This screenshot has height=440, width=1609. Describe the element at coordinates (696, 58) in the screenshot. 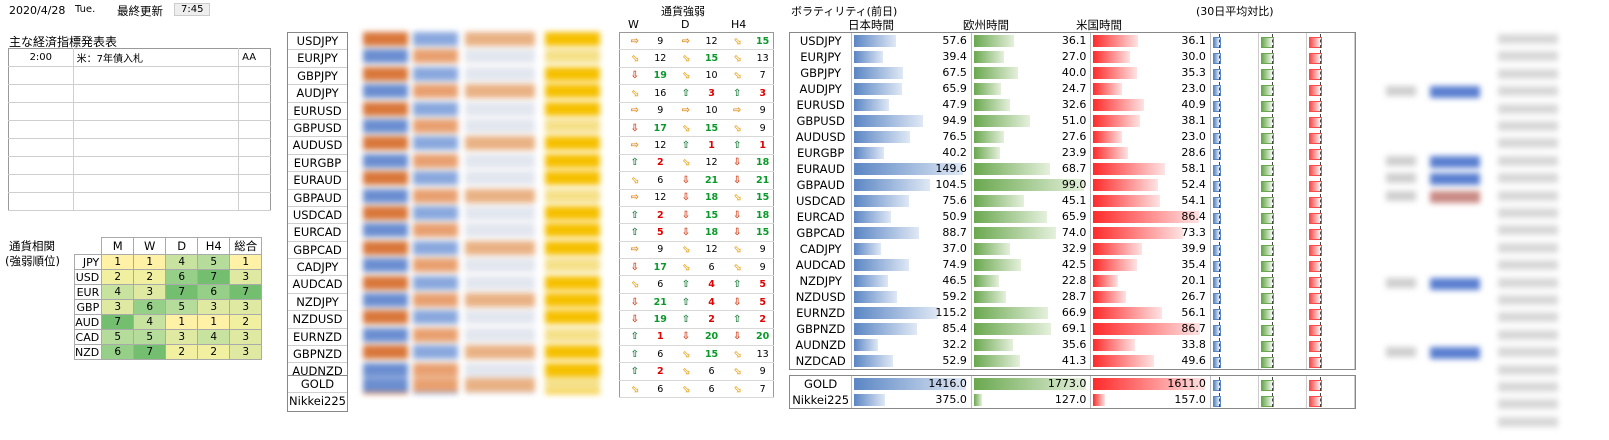

I see `strength-row: ⬂ 12 ⬂ 15 ⬂ 13` at that location.